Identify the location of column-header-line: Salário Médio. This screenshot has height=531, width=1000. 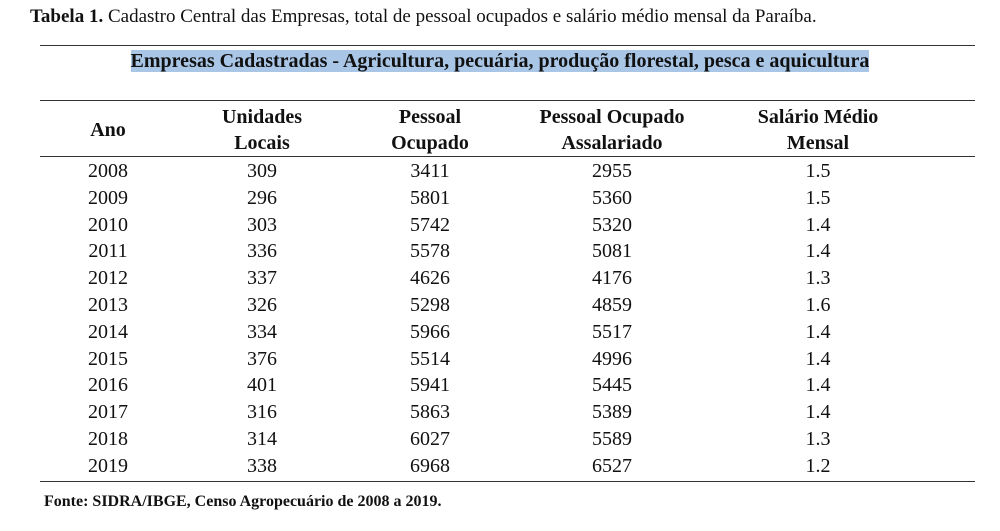
(818, 117).